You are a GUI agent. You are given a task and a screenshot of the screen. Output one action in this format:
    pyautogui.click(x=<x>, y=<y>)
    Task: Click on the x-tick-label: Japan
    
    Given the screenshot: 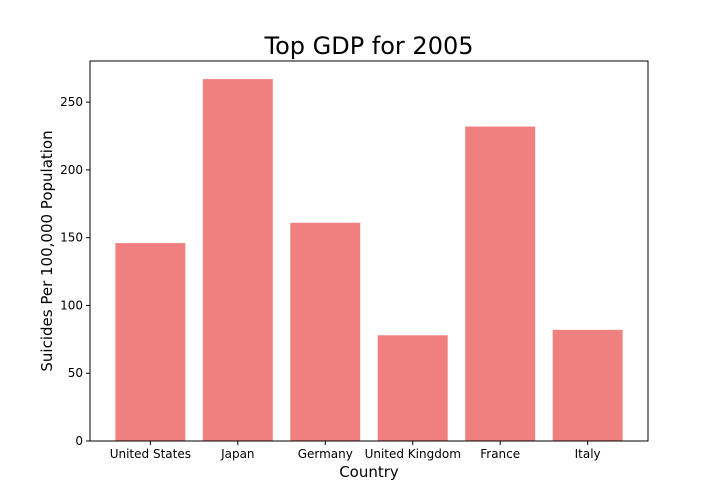 What is the action you would take?
    pyautogui.click(x=237, y=454)
    